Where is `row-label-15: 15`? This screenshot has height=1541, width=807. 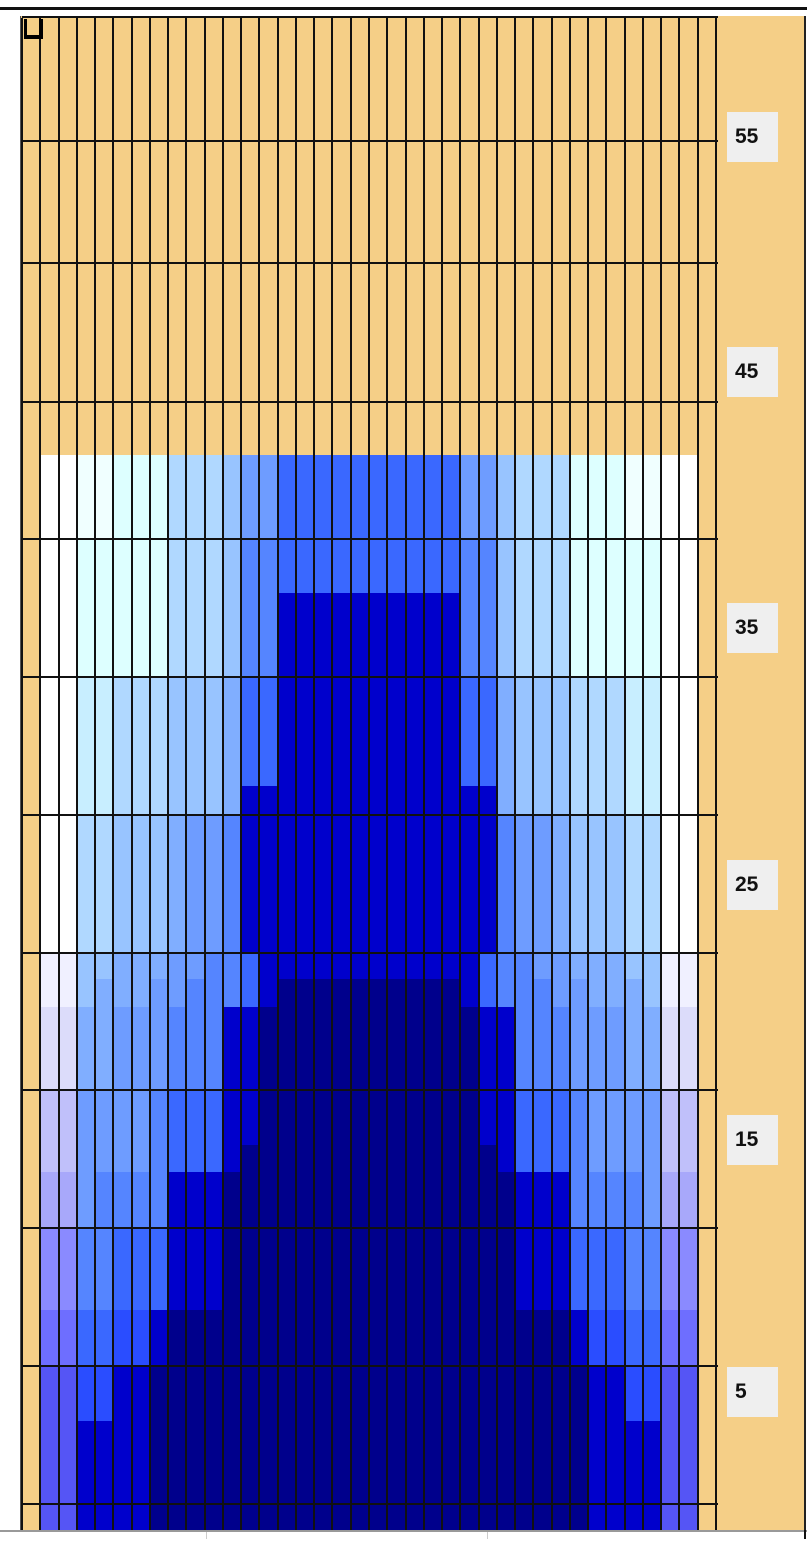 row-label-15: 15 is located at coordinates (752, 1140).